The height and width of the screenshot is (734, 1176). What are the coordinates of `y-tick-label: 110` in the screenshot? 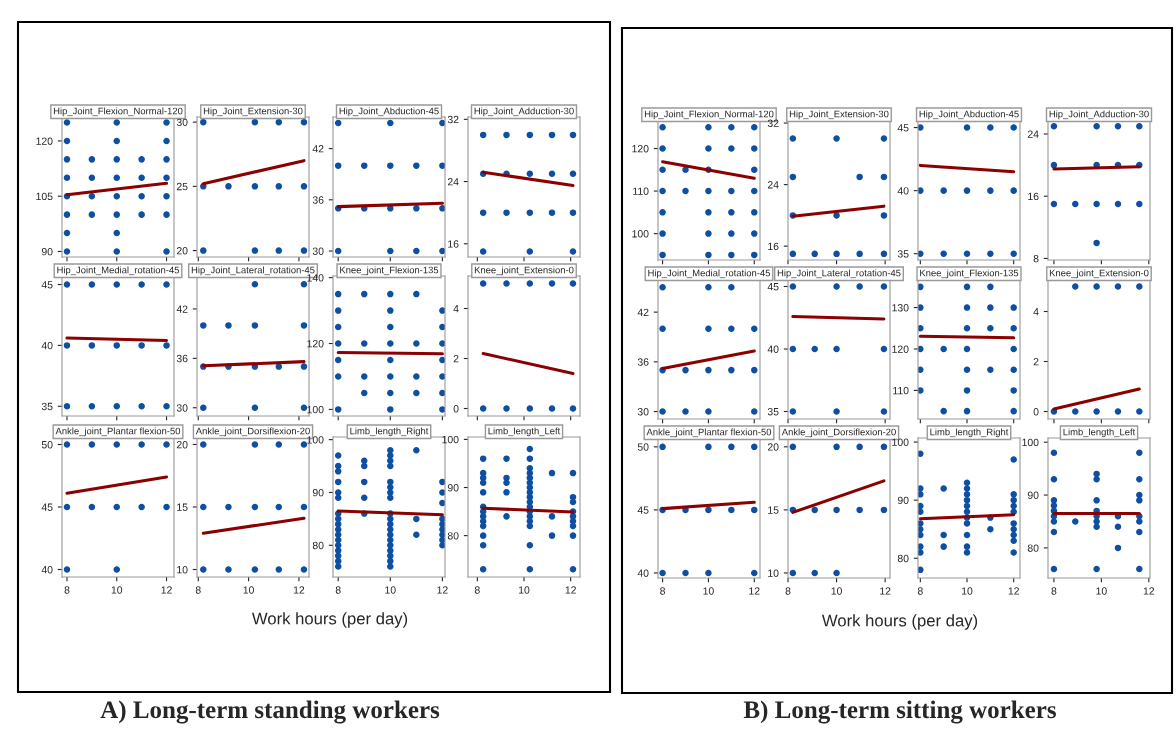 It's located at (641, 191).